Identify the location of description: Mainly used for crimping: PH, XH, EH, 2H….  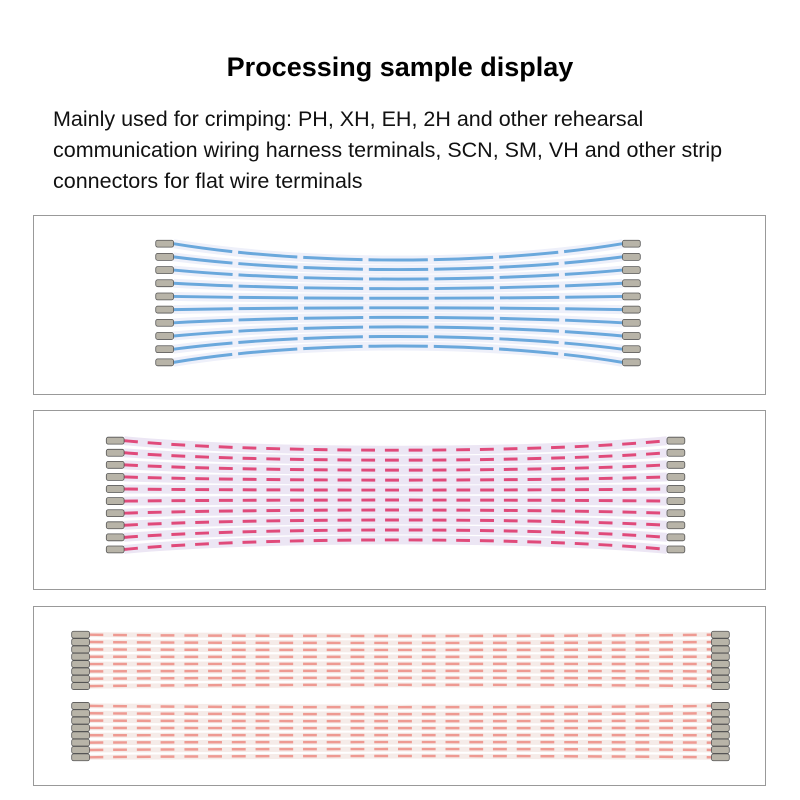
(388, 150).